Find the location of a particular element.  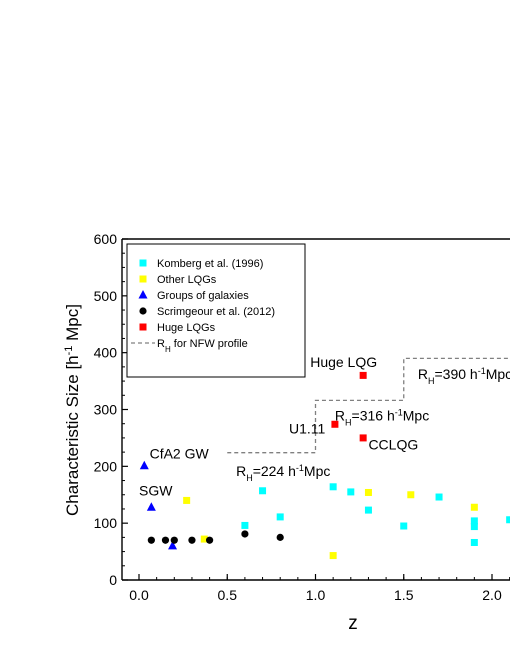

legend-label: Groups of galaxies is located at coordinates (203, 296).